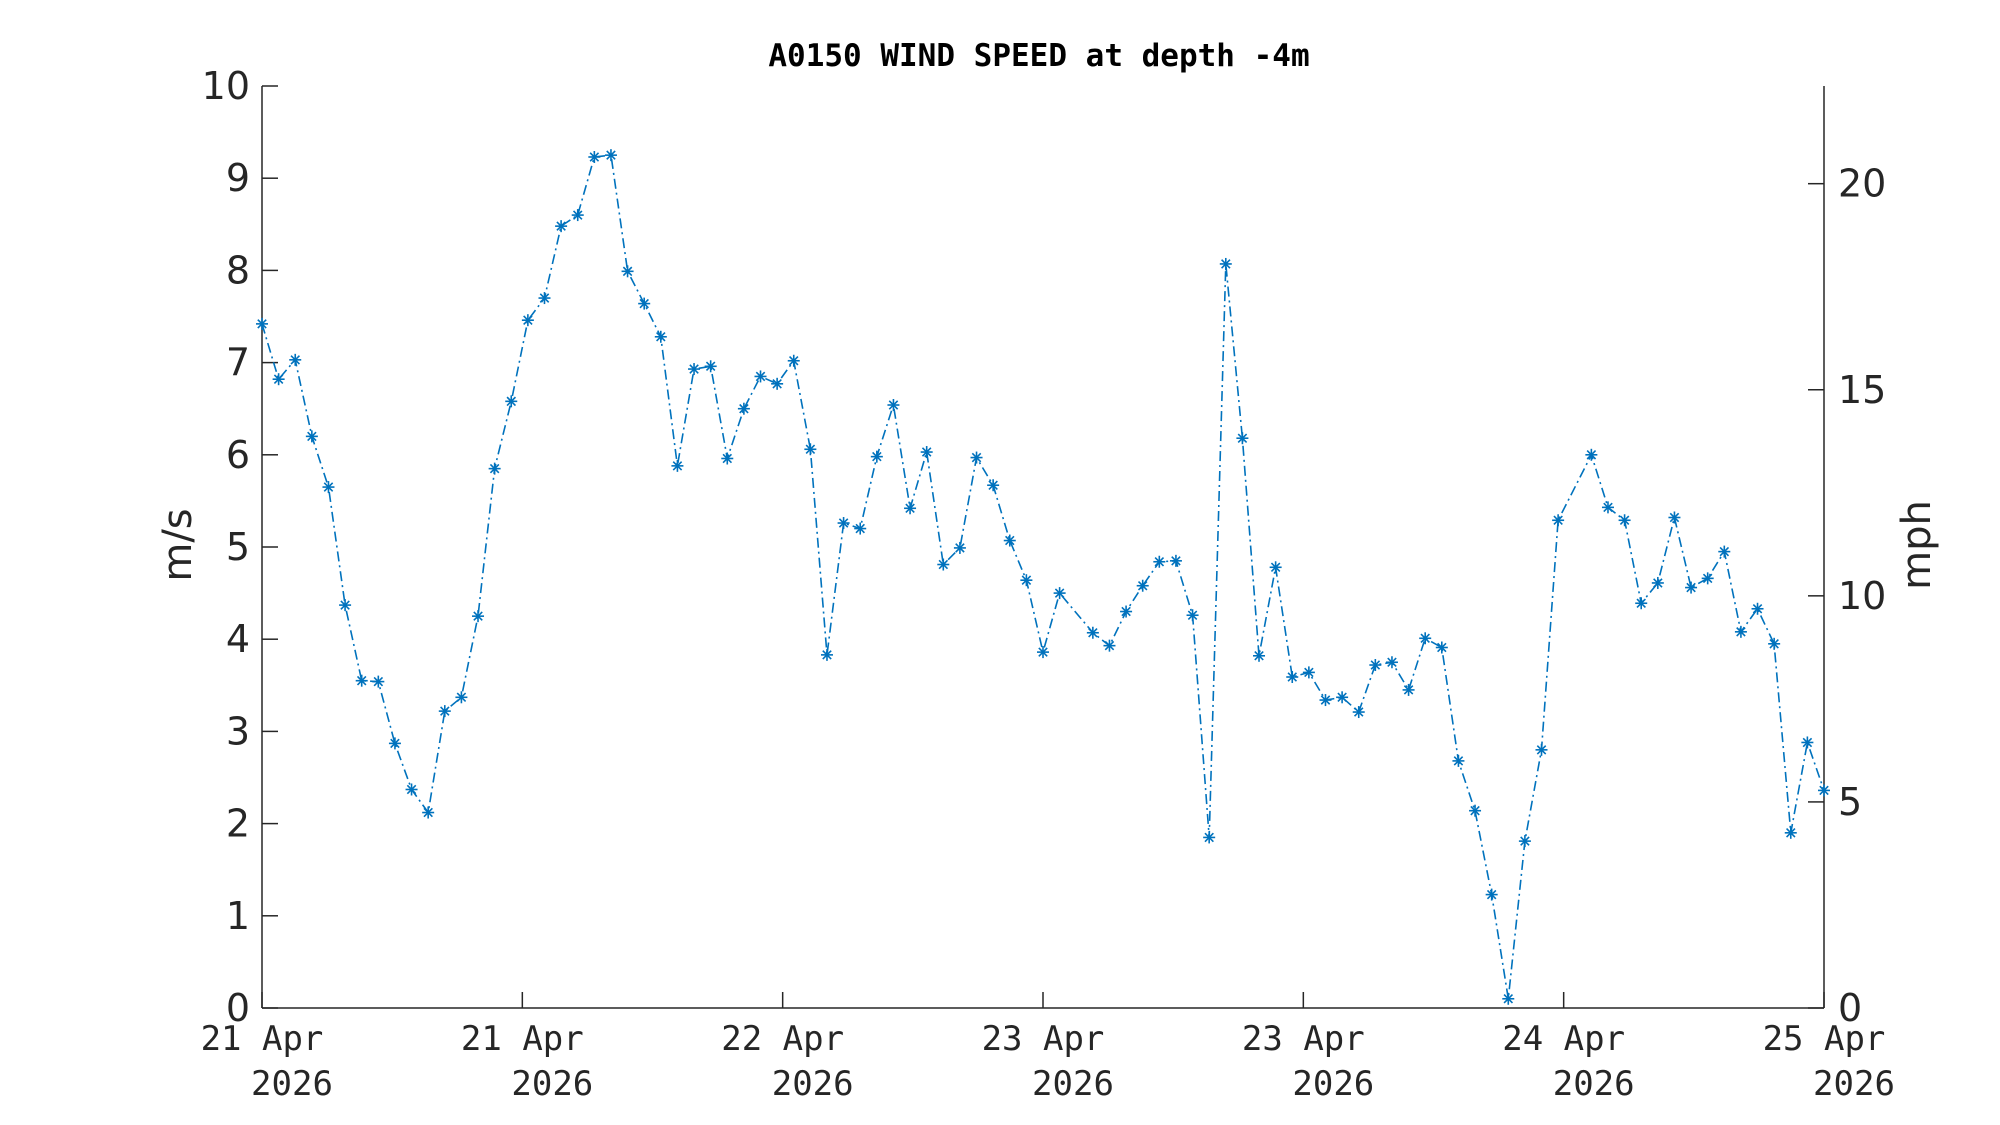 The image size is (2000, 1125). What do you see at coordinates (238, 916) in the screenshot?
I see `y-tick-label: 1` at bounding box center [238, 916].